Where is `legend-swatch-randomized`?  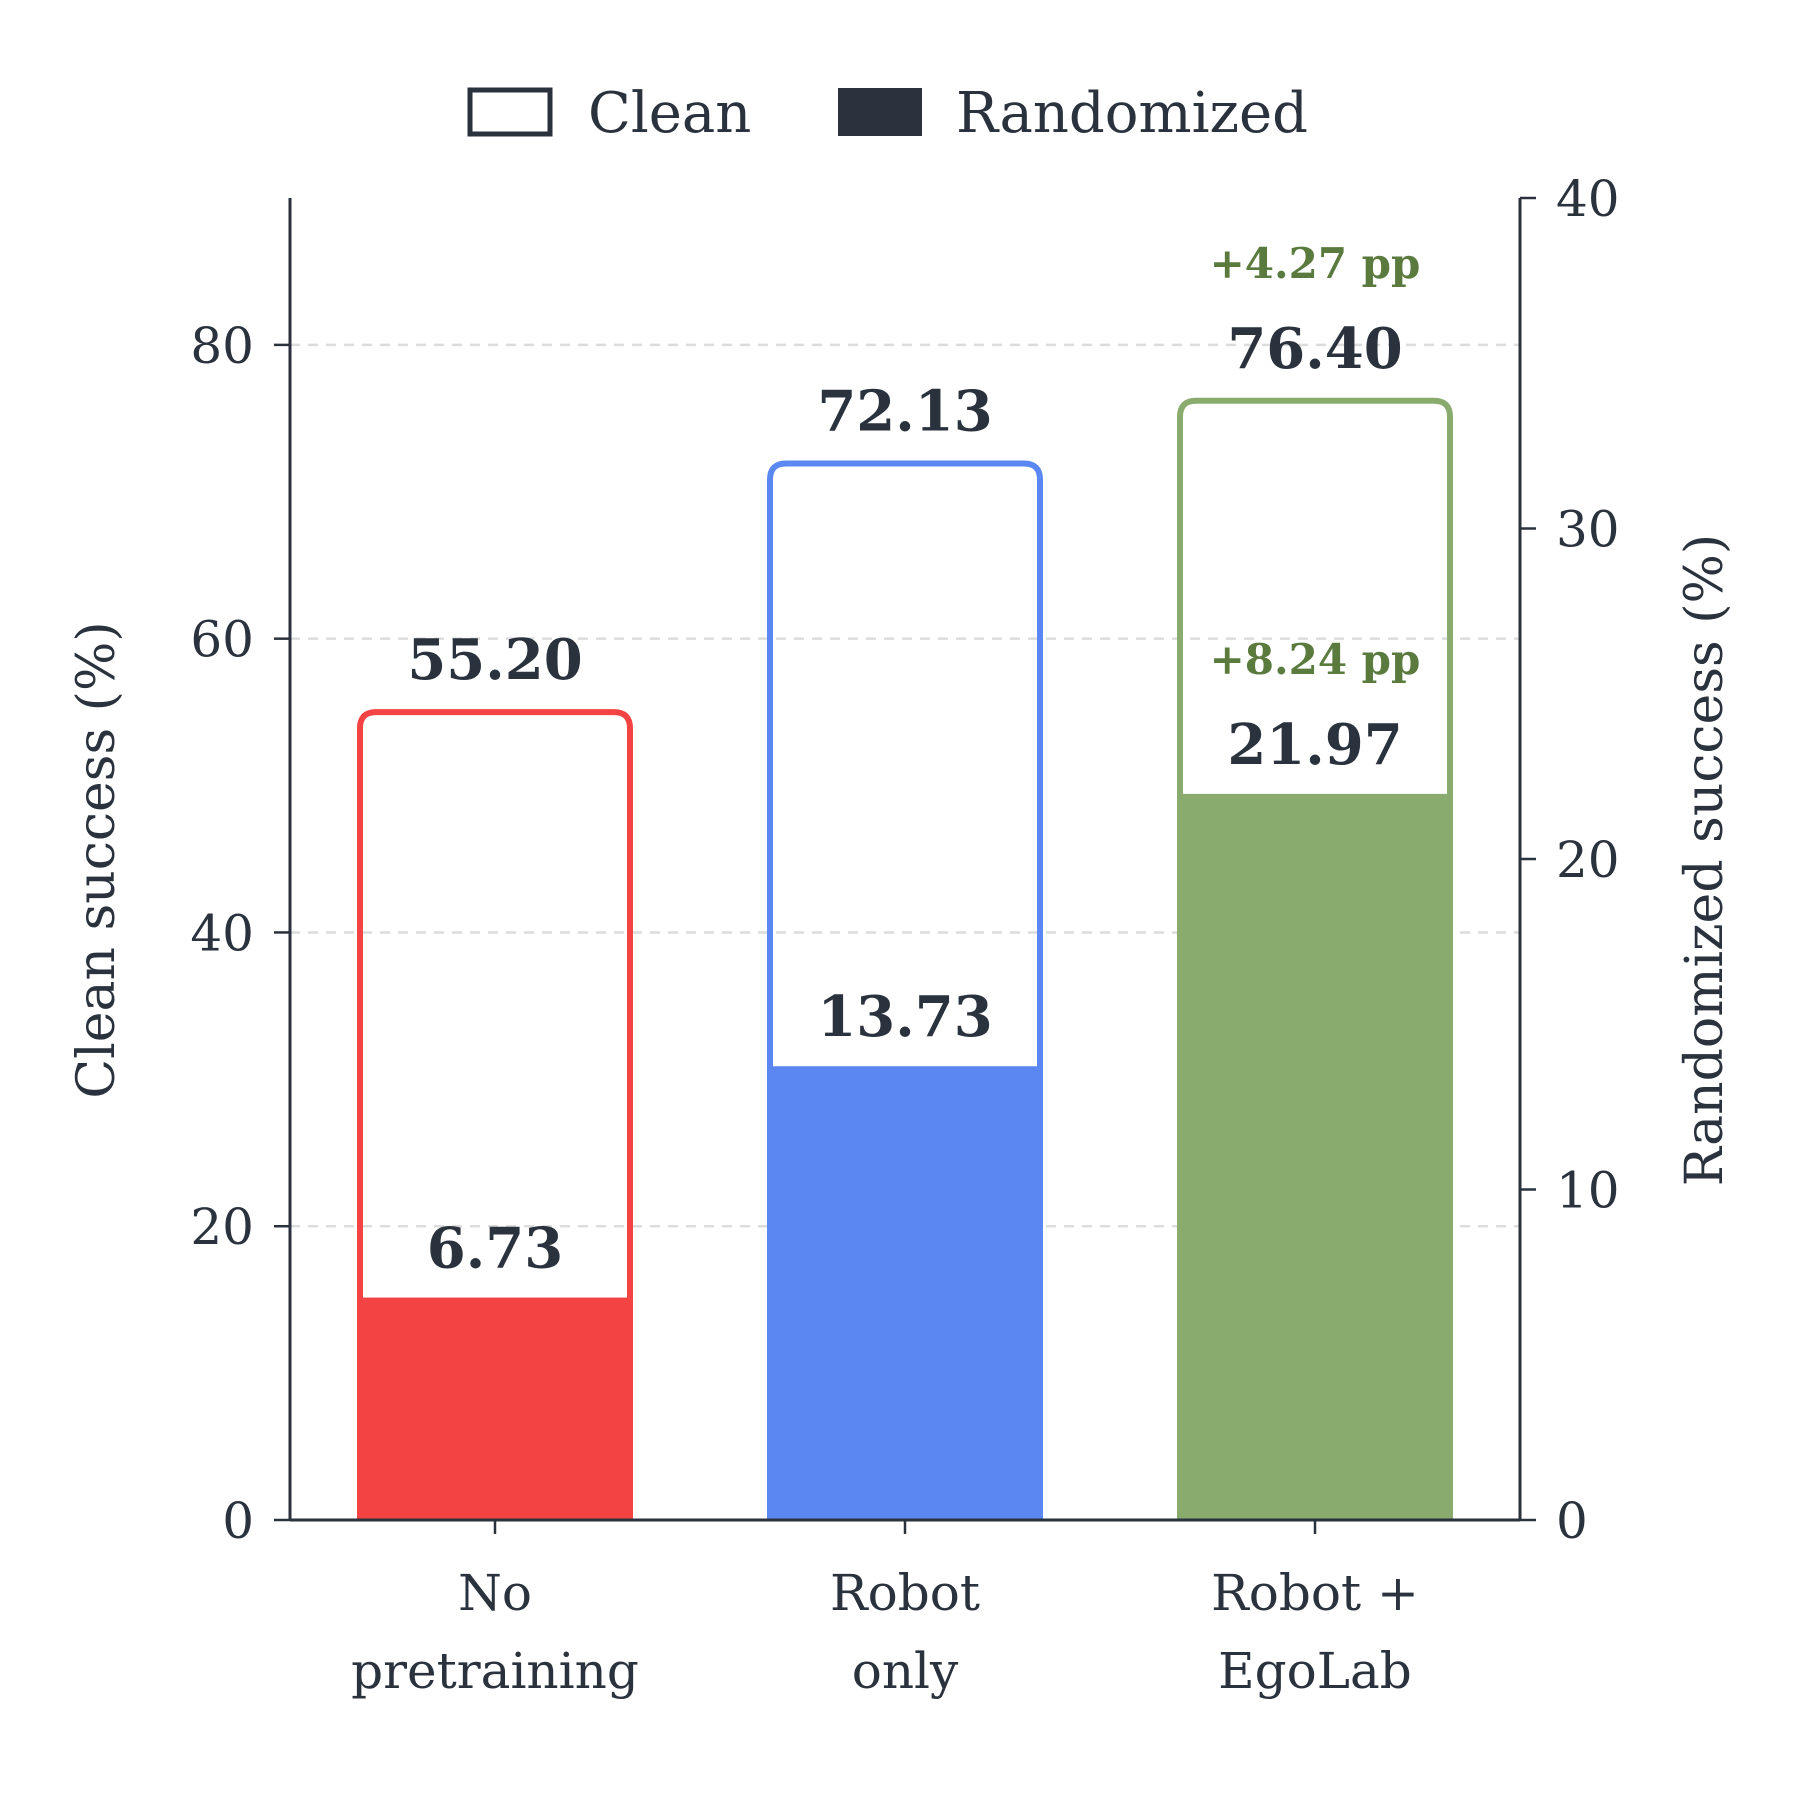
legend-swatch-randomized is located at coordinates (880, 112).